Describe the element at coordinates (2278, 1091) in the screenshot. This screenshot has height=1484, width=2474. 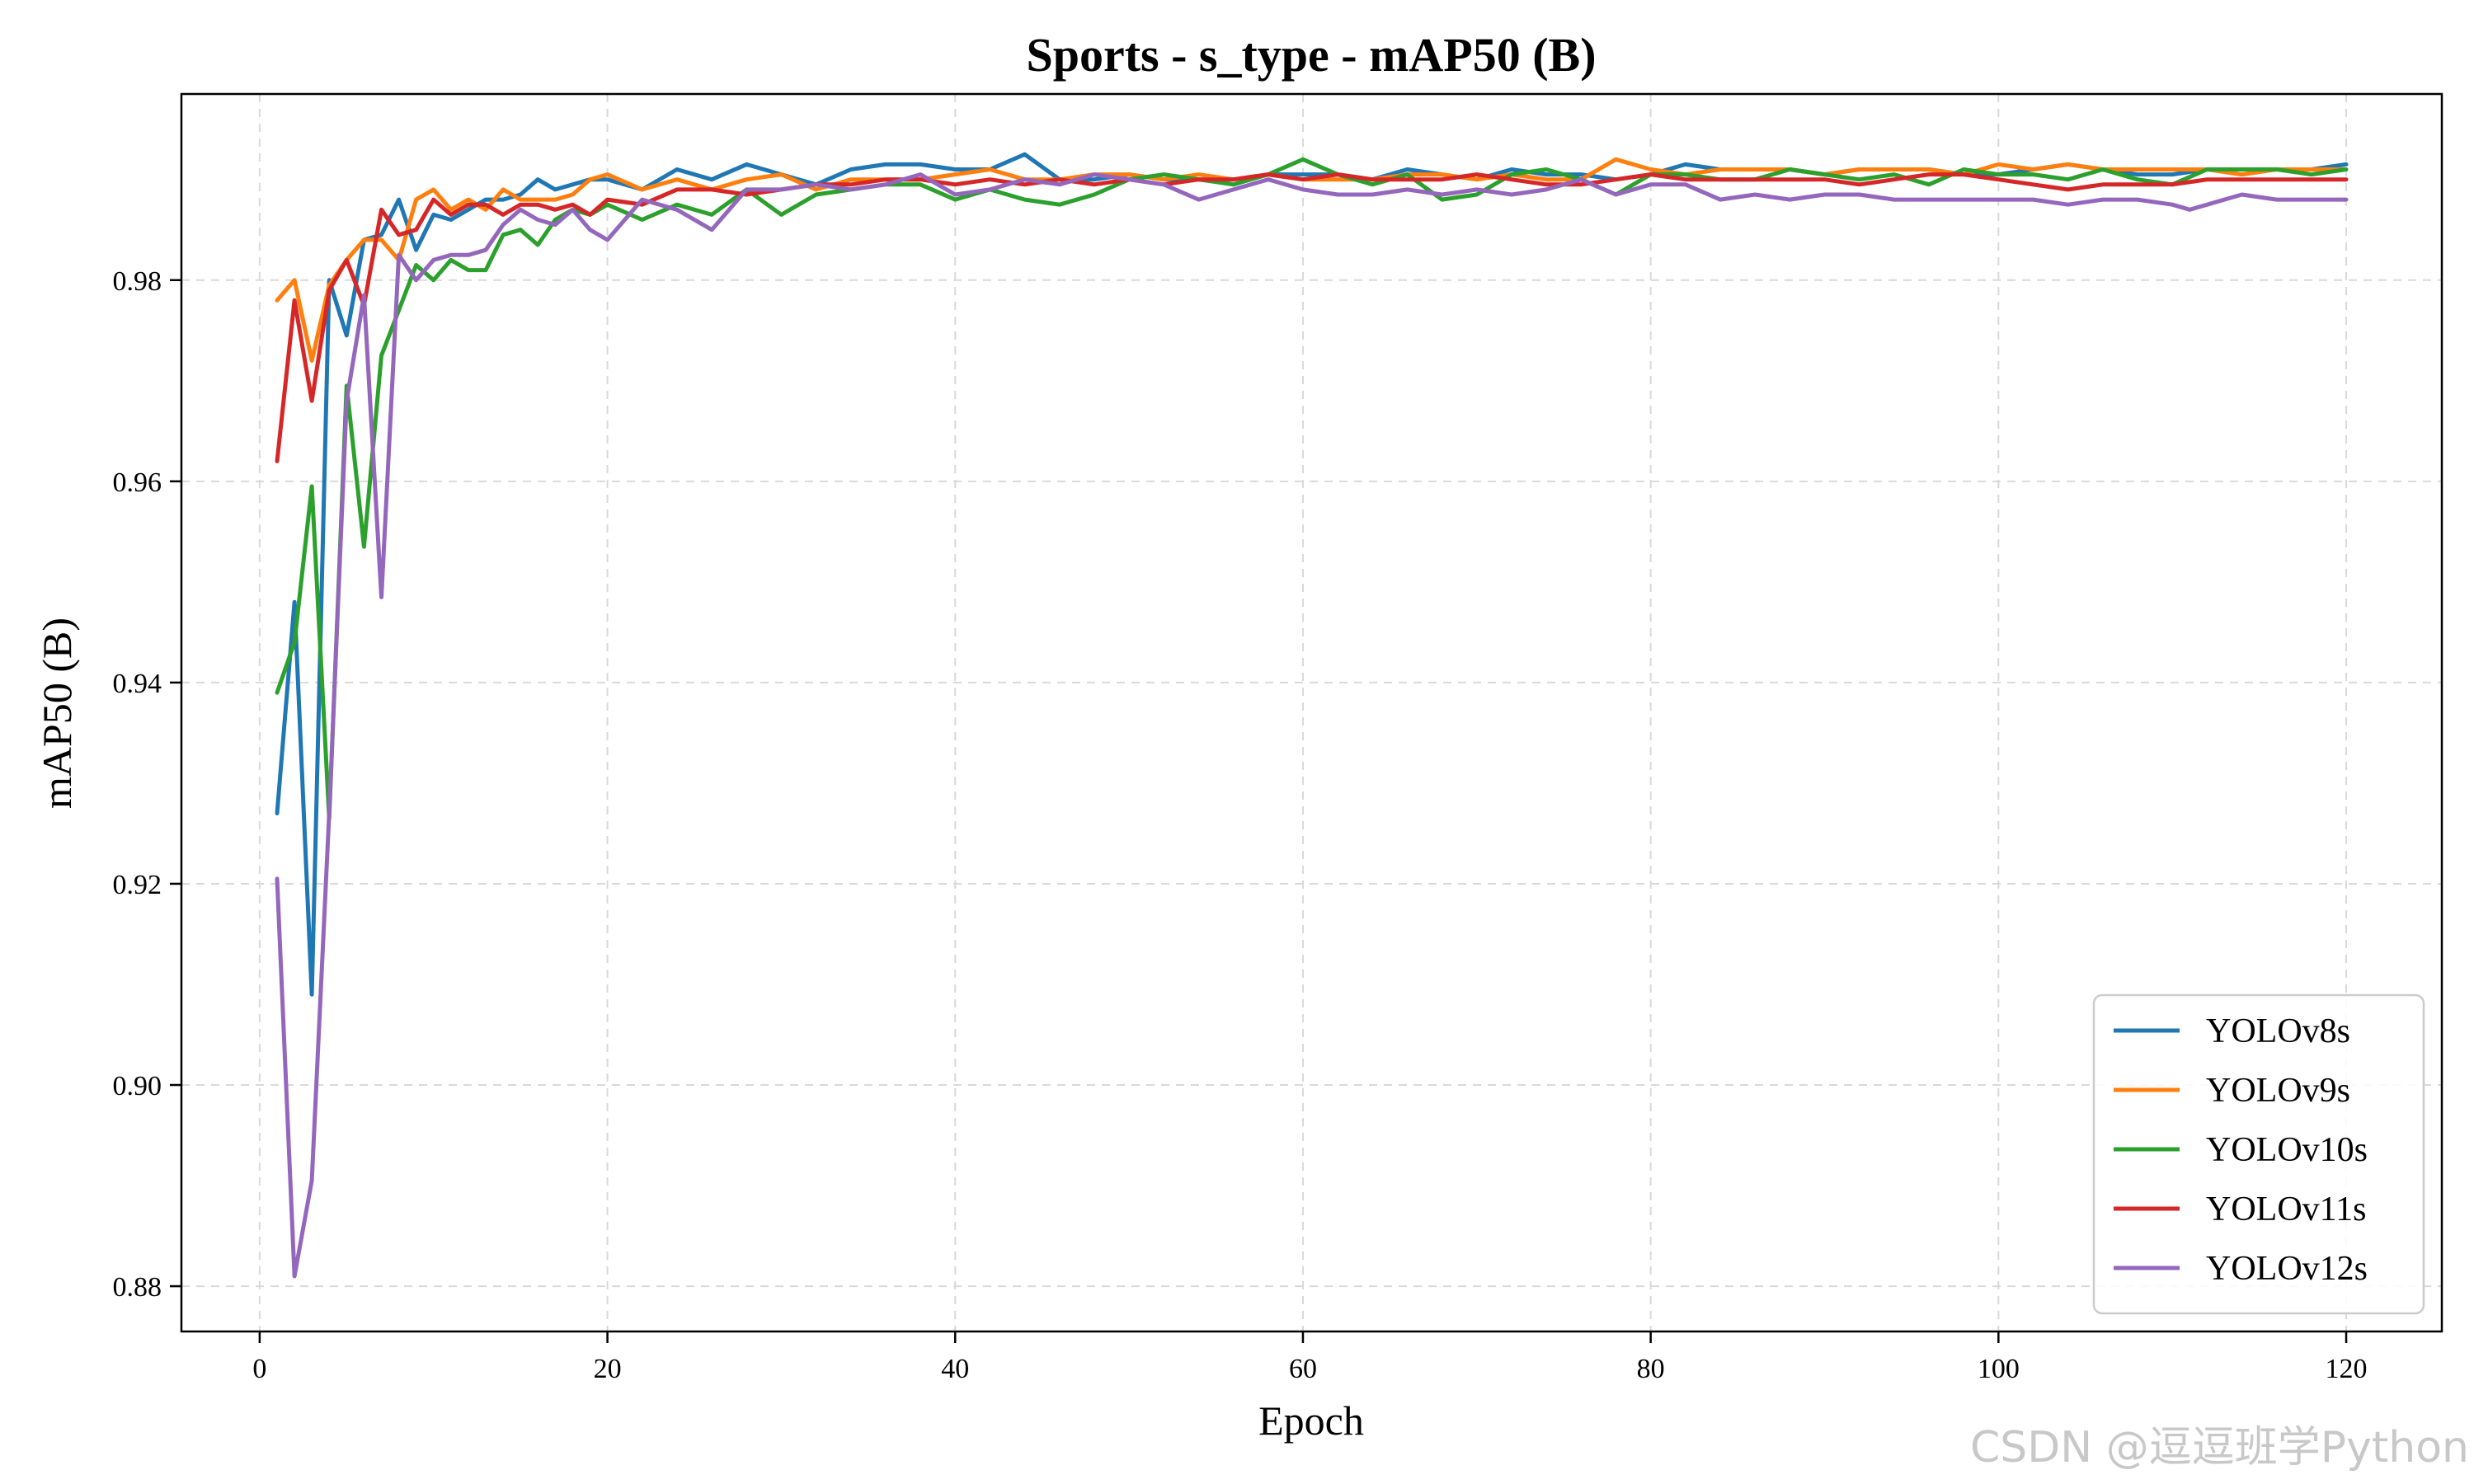
I see `legend-label: YOLOv9s` at that location.